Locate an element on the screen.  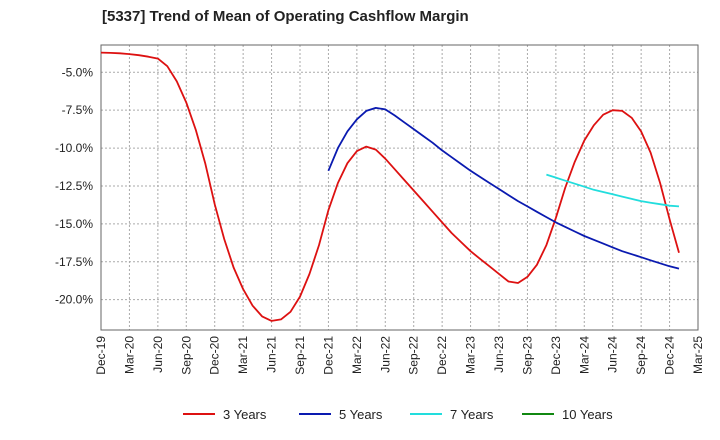
x-tick-label: Jun-24 is located at coordinates (613, 354).